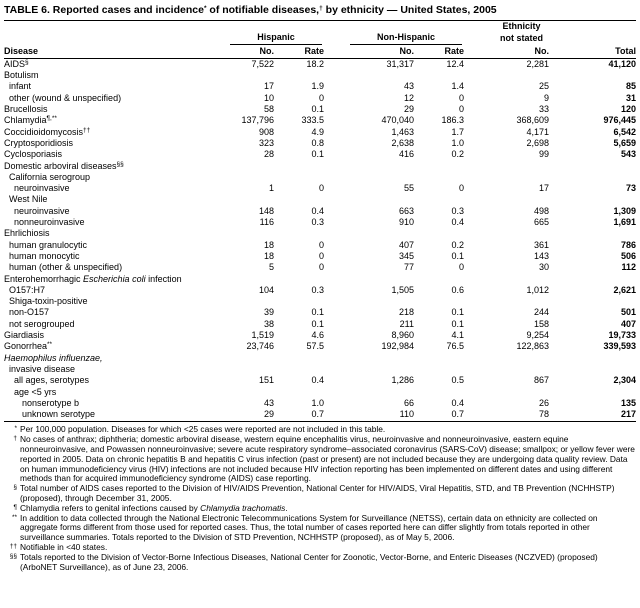 The width and height of the screenshot is (640, 608). Describe the element at coordinates (320, 416) in the screenshot. I see `table-row: unknown serotype 29 0.7 110 0.7 78 217` at that location.